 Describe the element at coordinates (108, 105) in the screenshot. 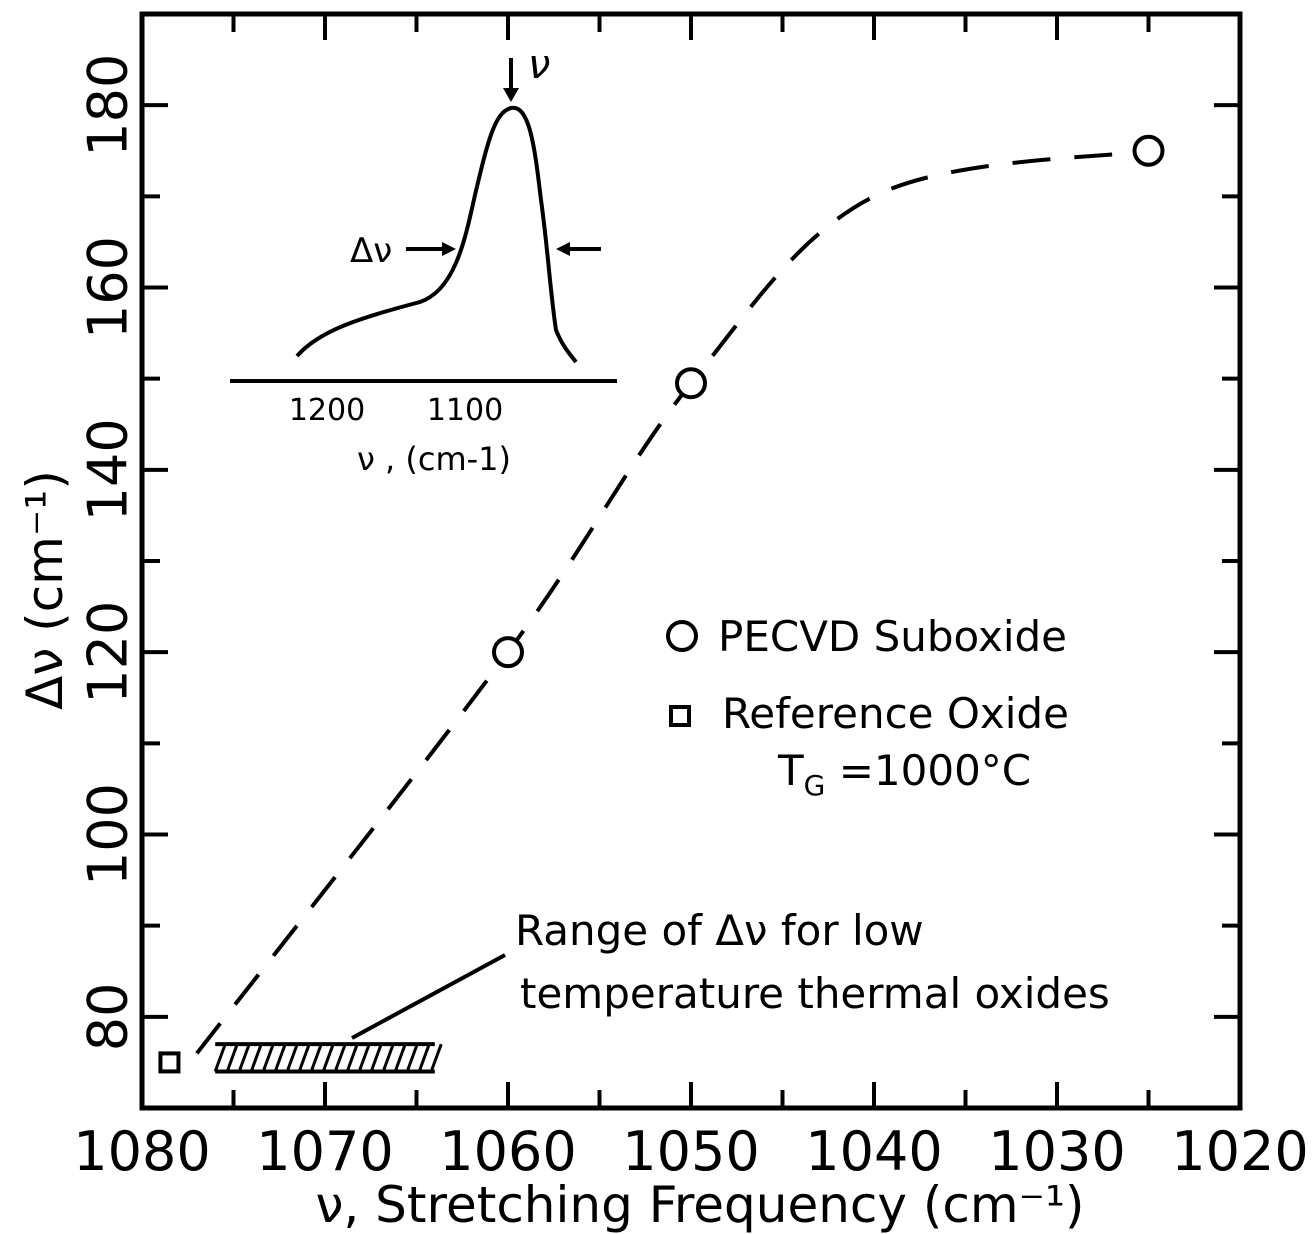

I see `y-tick-label: 180` at that location.